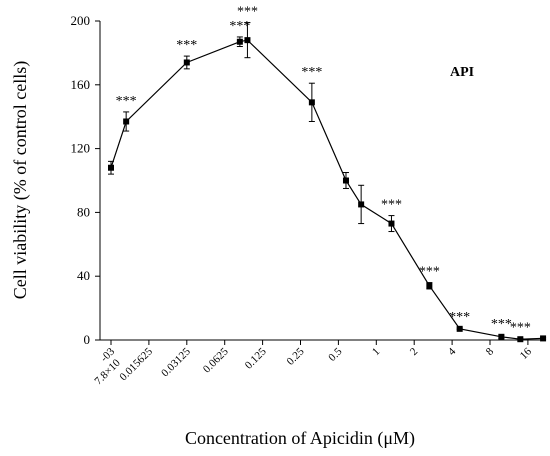 The height and width of the screenshot is (456, 550). Describe the element at coordinates (83, 275) in the screenshot. I see `y-tick-label: 40` at that location.